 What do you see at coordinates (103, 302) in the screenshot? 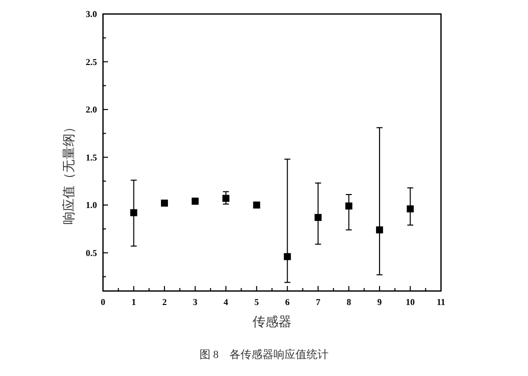
I see `x-tick-label: 0` at bounding box center [103, 302].